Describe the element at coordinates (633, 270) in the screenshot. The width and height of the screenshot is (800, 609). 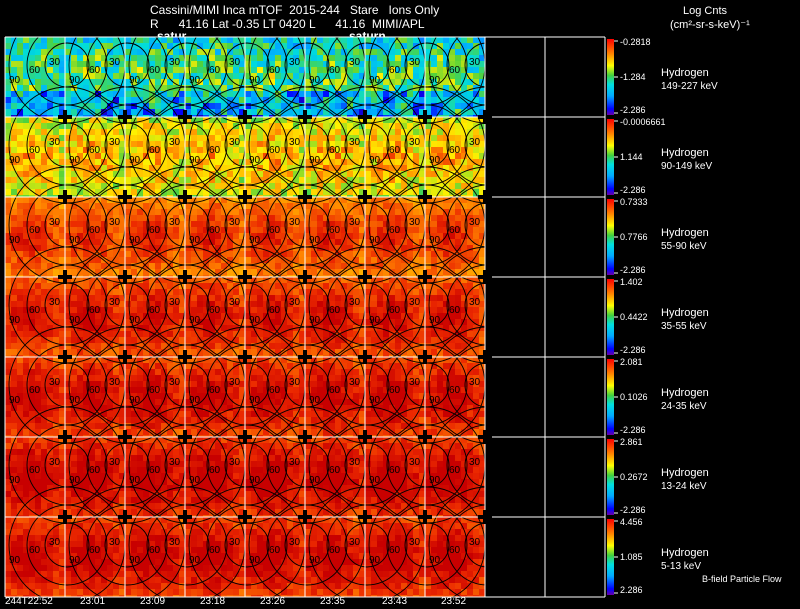
I see `colorbar-min-label: -2.286` at that location.